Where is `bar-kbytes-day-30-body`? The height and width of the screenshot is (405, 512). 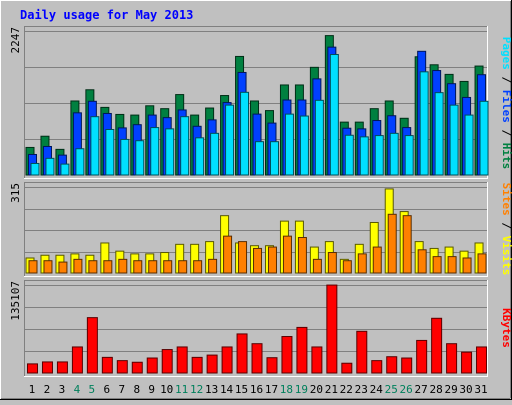
bar-kbytes-day-30-body is located at coordinates (467, 362).